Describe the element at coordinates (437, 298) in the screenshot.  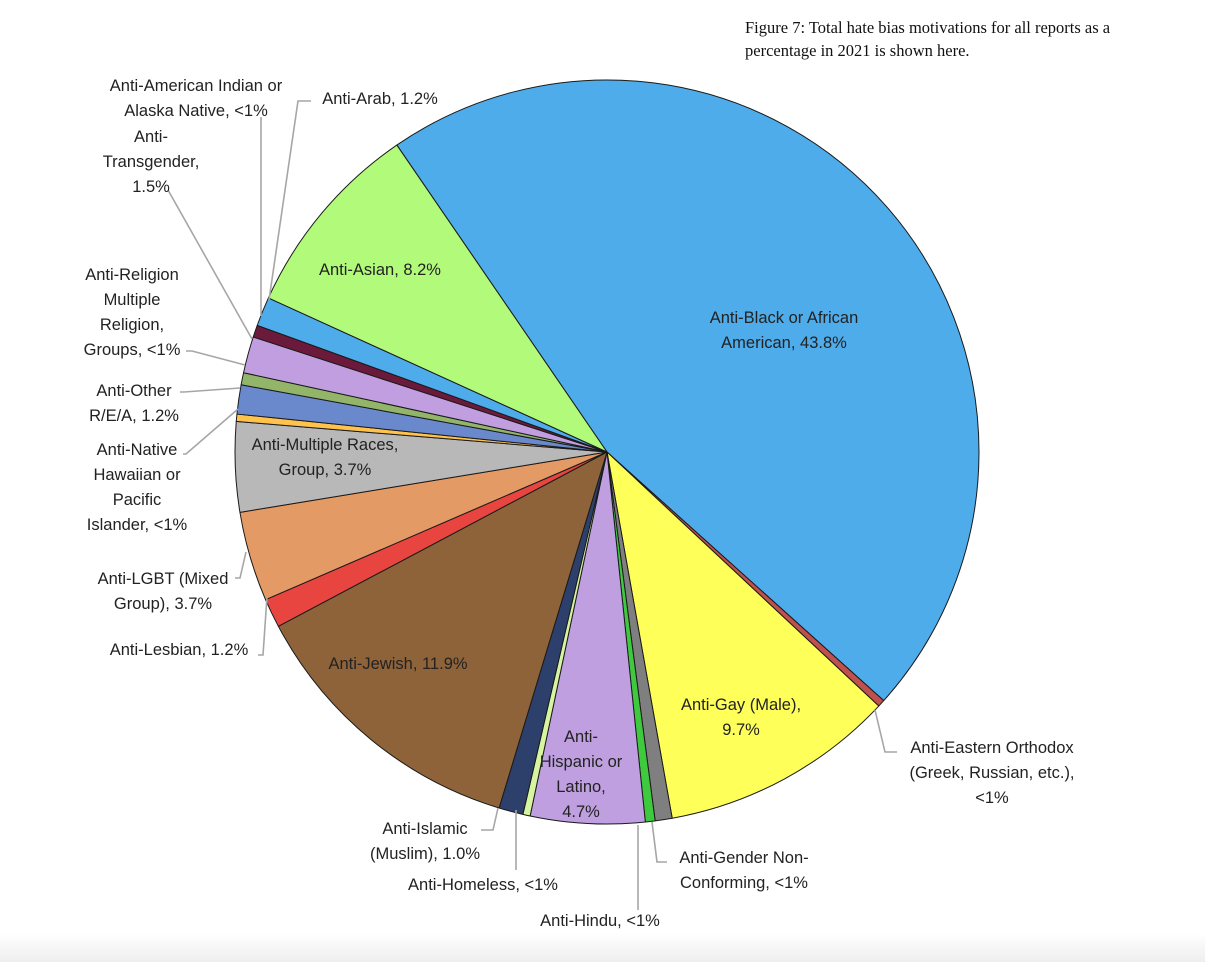
I see `pie-slice-anti-asian` at that location.